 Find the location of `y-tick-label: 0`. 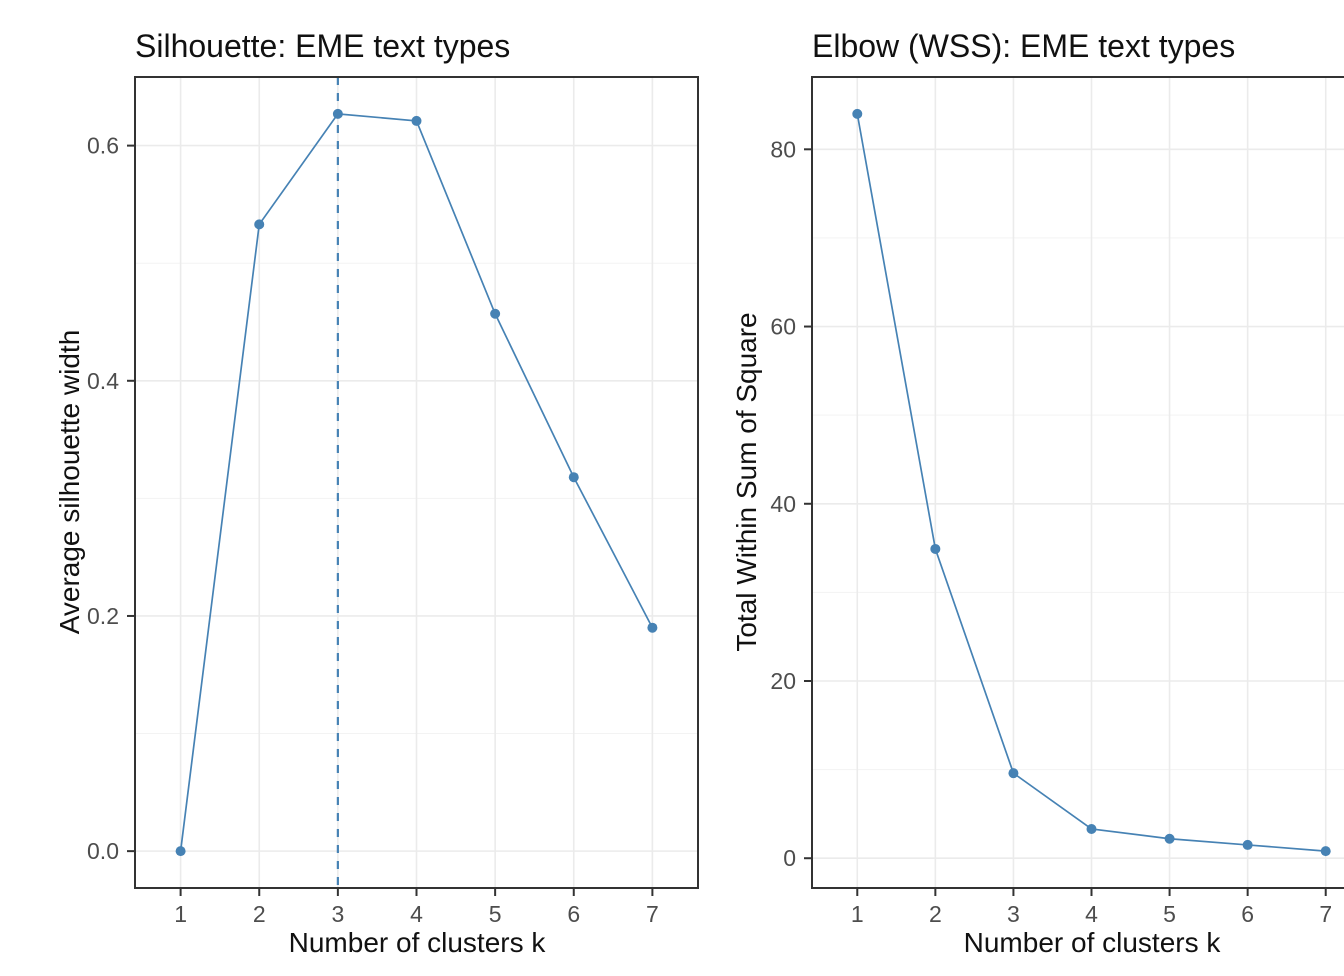

y-tick-label: 0 is located at coordinates (789, 858).